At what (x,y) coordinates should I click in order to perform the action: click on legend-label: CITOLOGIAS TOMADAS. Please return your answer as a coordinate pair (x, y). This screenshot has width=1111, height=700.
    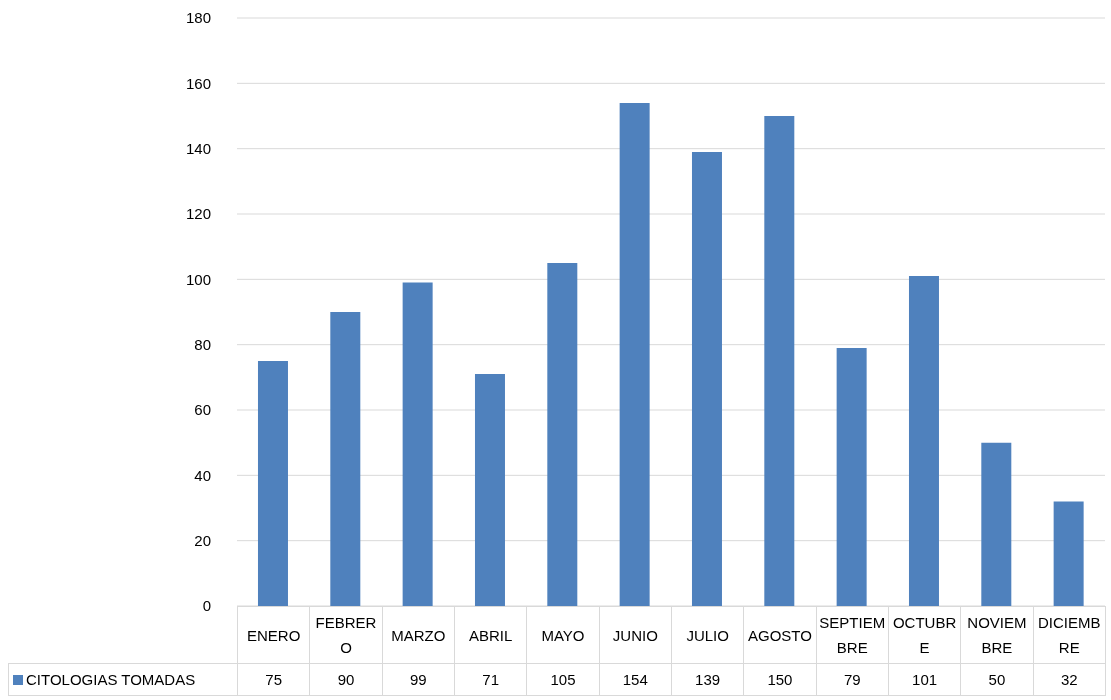
    Looking at the image, I should click on (123, 679).